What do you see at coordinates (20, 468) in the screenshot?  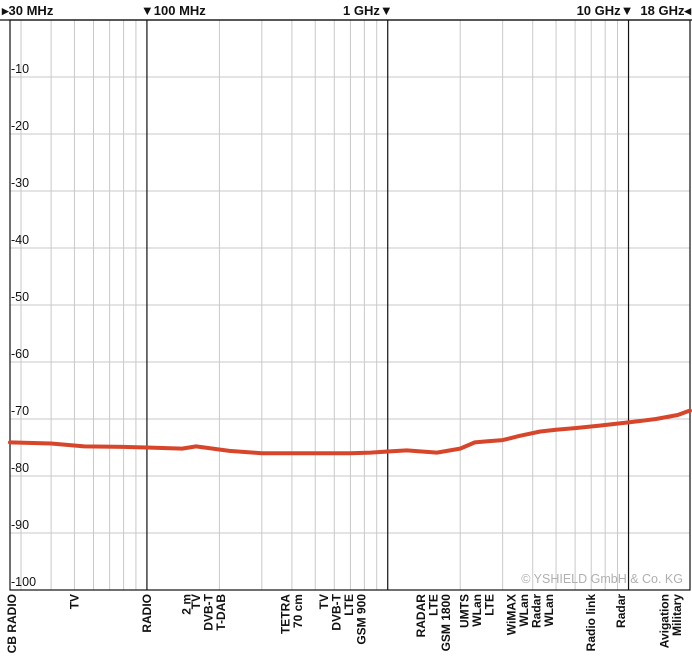 I see `y-tick-label: -80` at bounding box center [20, 468].